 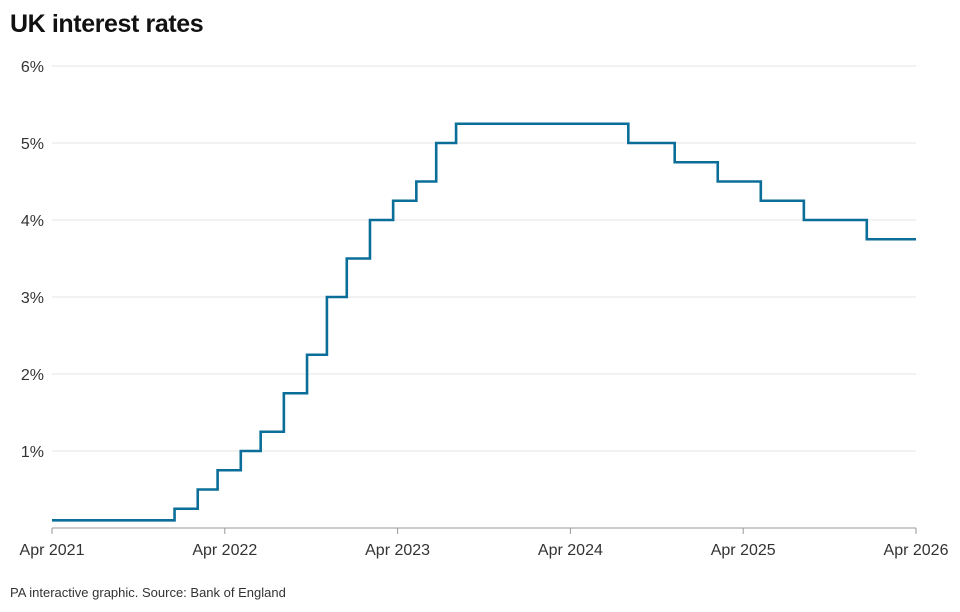 I want to click on y-tick-label: 3%, so click(x=32, y=298).